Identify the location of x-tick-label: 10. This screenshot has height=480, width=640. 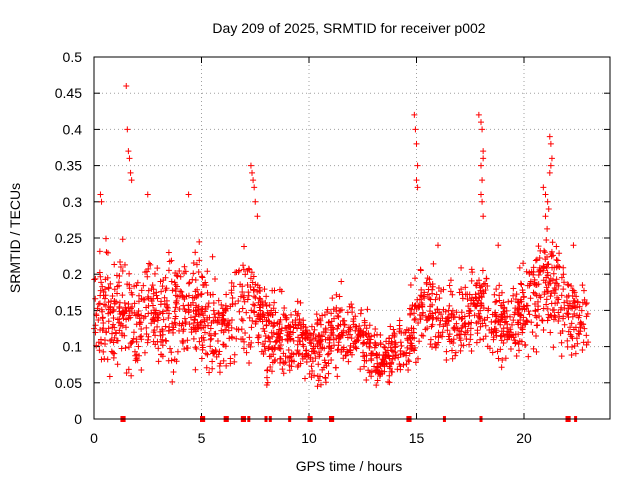
(309, 438).